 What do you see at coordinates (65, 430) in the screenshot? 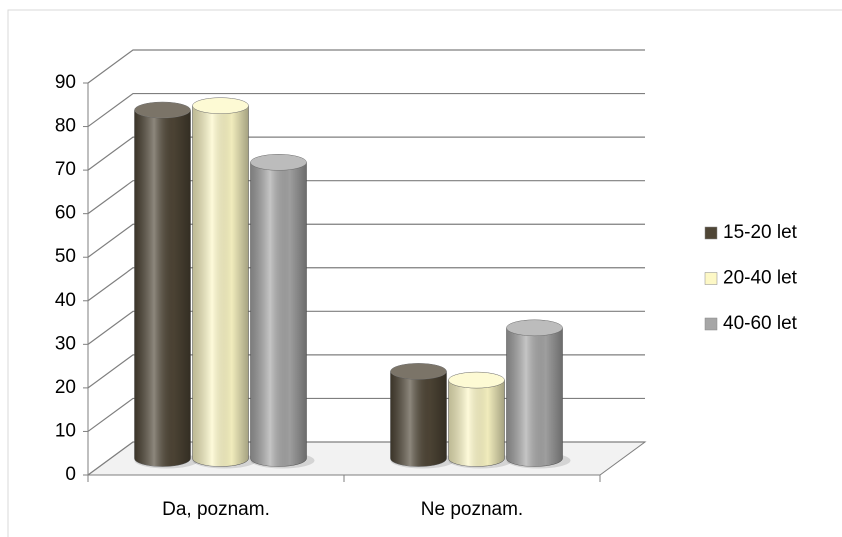
I see `y-tick-label: 10` at bounding box center [65, 430].